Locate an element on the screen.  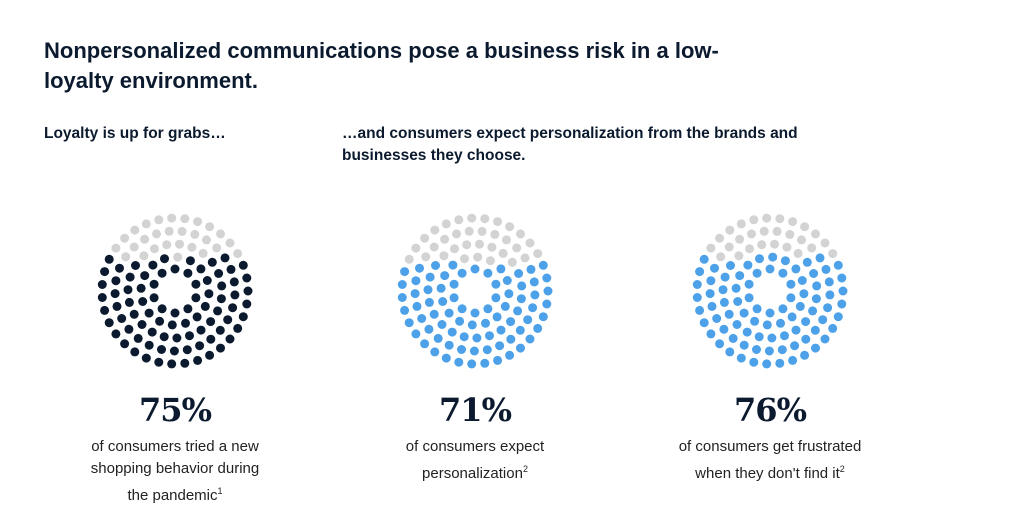
stat-value: 76% is located at coordinates (770, 410).